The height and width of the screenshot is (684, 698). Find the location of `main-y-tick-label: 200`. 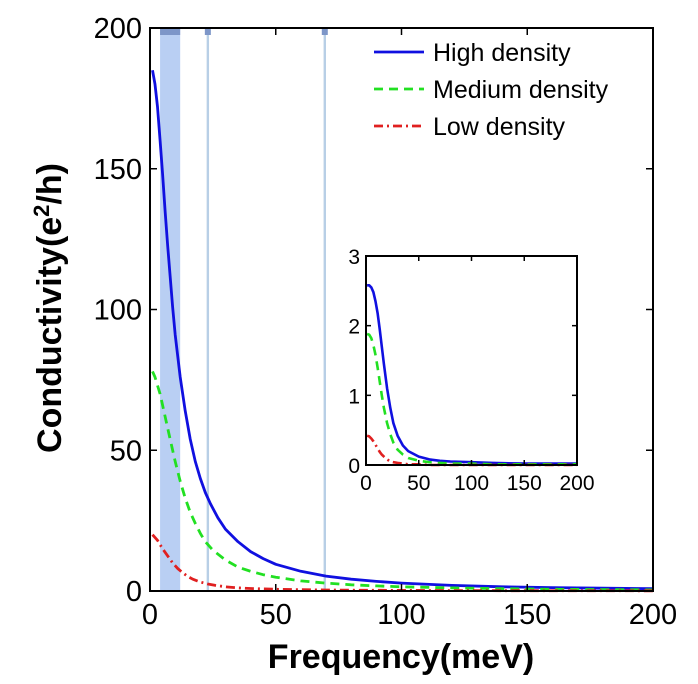

main-y-tick-label: 200 is located at coordinates (118, 29).